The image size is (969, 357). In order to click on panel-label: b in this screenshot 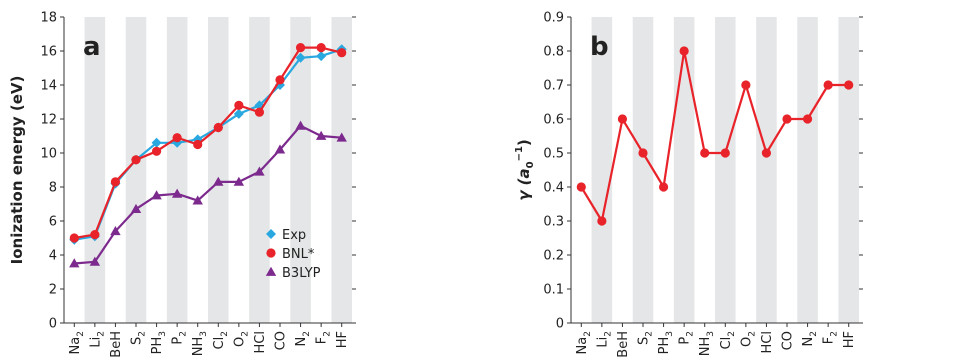, I will do `click(599, 47)`.